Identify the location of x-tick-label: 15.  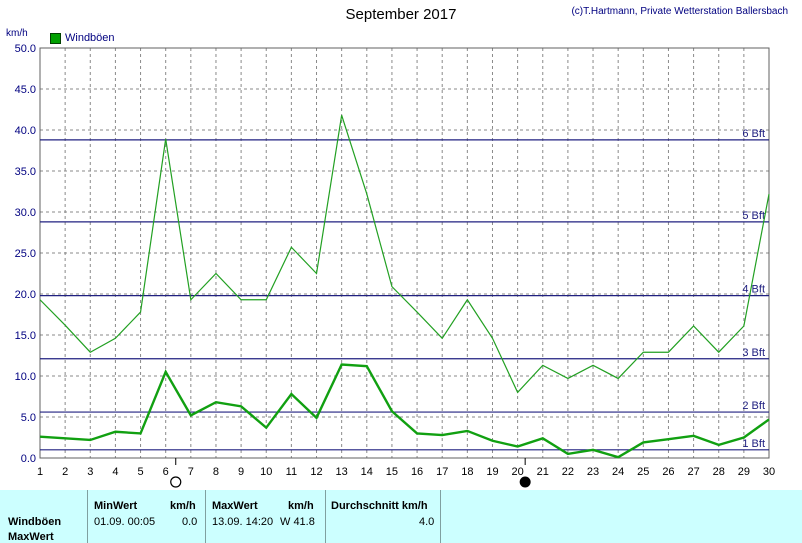
(392, 472).